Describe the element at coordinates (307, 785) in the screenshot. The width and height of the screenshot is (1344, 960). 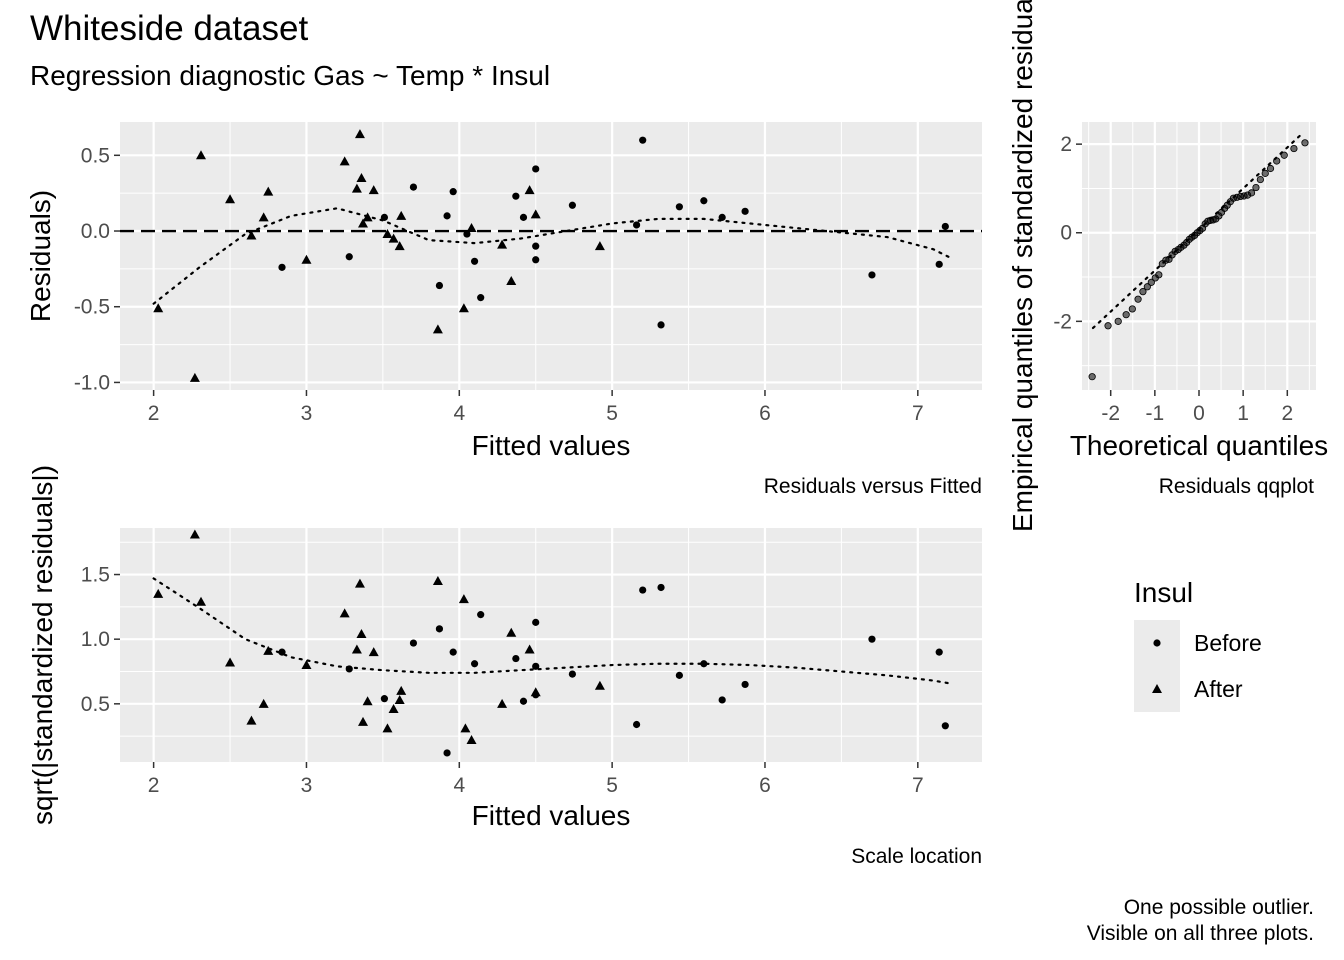
I see `x-tick-label: 3` at that location.